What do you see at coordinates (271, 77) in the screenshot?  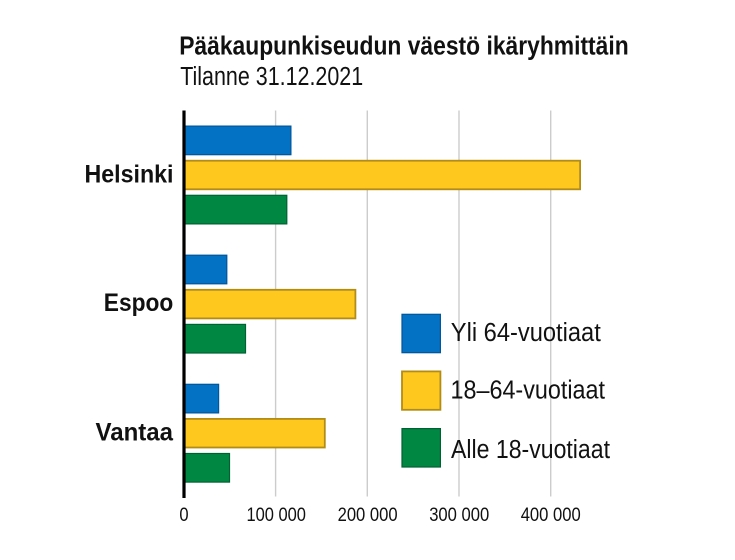 I see `svg-text: Tilanne 31.12.2021` at bounding box center [271, 77].